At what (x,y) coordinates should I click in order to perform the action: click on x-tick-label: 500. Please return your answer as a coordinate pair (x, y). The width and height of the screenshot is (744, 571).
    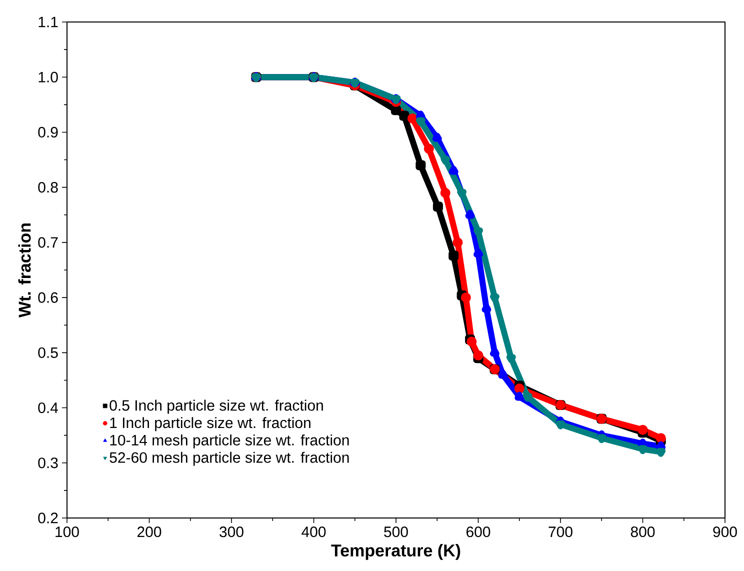
    Looking at the image, I should click on (396, 532).